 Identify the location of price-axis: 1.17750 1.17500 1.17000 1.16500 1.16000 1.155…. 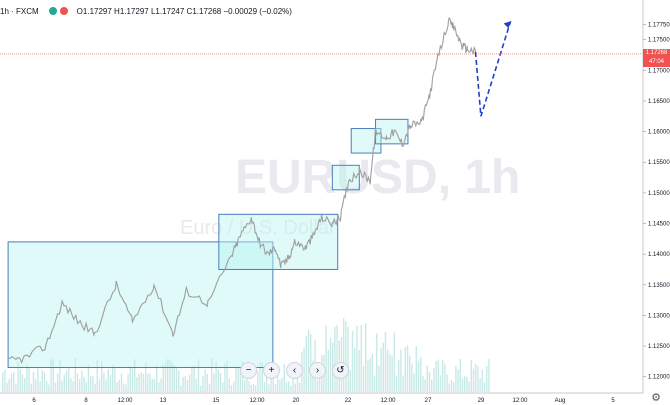
(656, 201).